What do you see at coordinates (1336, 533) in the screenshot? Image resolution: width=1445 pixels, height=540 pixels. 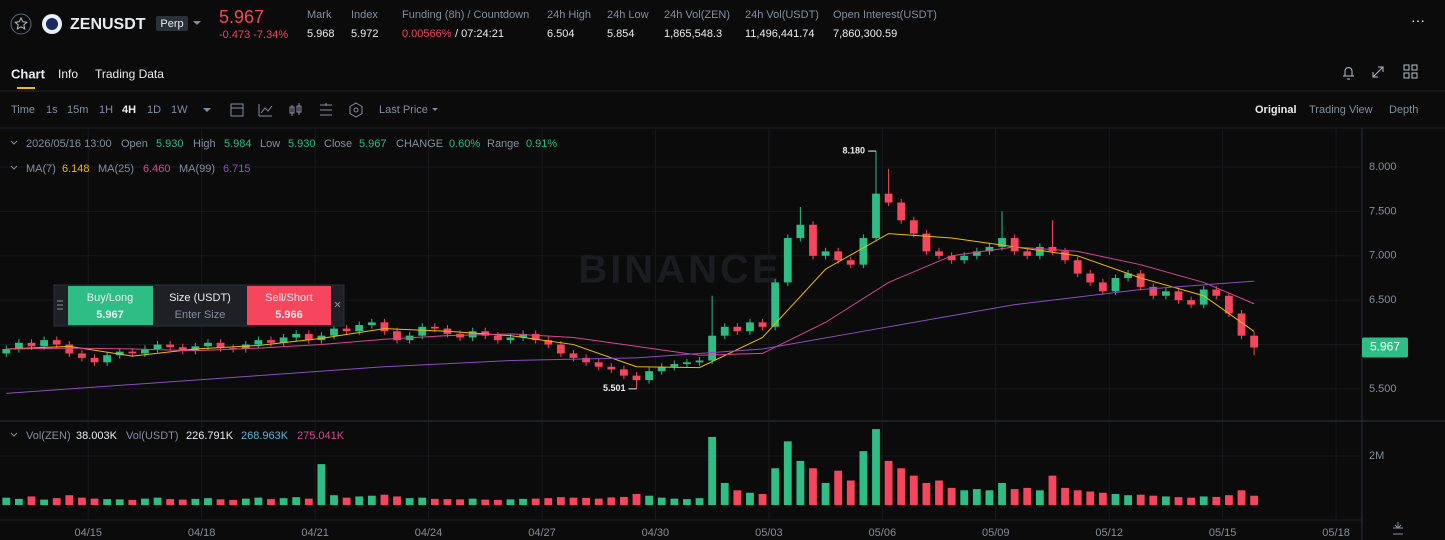 I see `x-tick-label: 05/18` at bounding box center [1336, 533].